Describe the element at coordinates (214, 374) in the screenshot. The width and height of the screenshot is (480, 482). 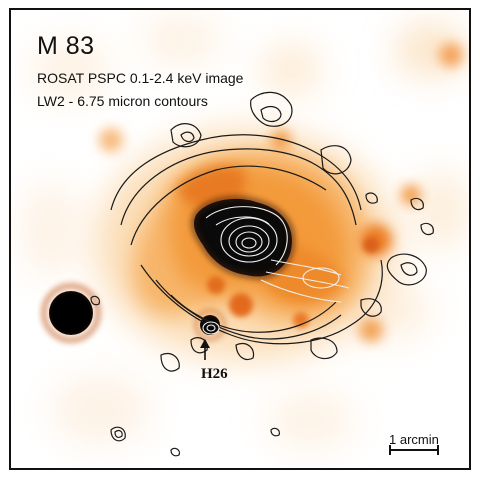
I see `source-label-h26: H26` at that location.